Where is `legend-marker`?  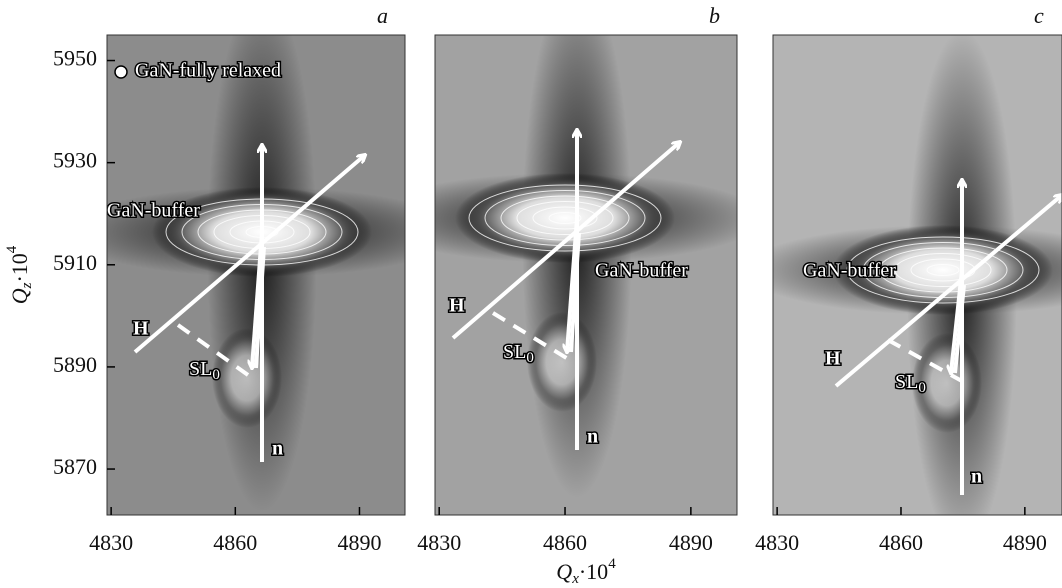 legend-marker is located at coordinates (121, 72).